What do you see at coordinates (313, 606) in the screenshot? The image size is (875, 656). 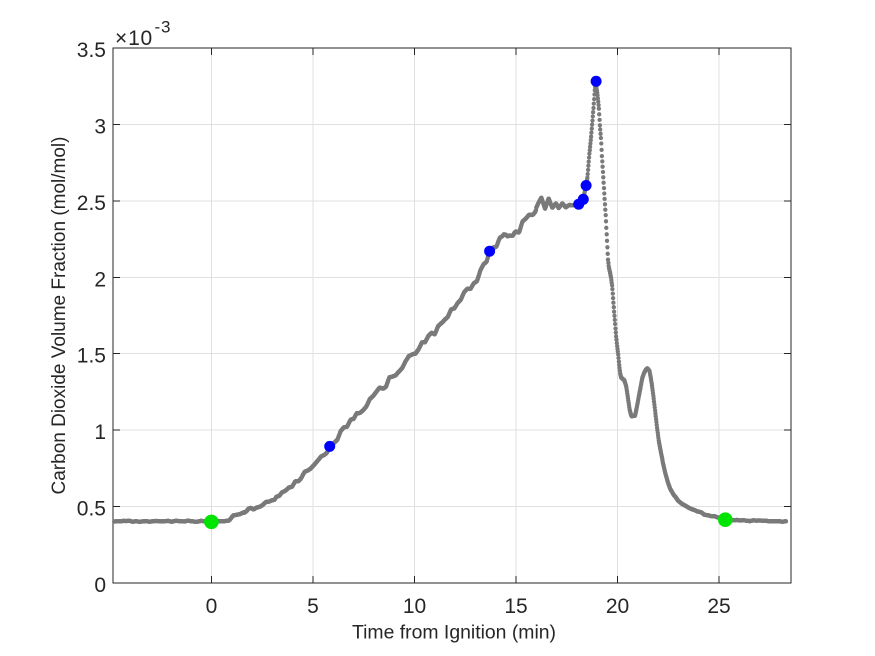 I see `svg-text: 5` at bounding box center [313, 606].